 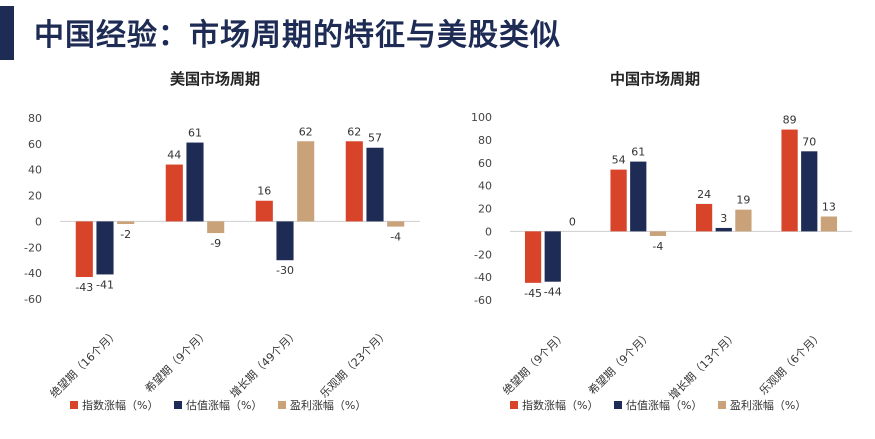 I want to click on bar-value-label: 57, so click(x=375, y=138).